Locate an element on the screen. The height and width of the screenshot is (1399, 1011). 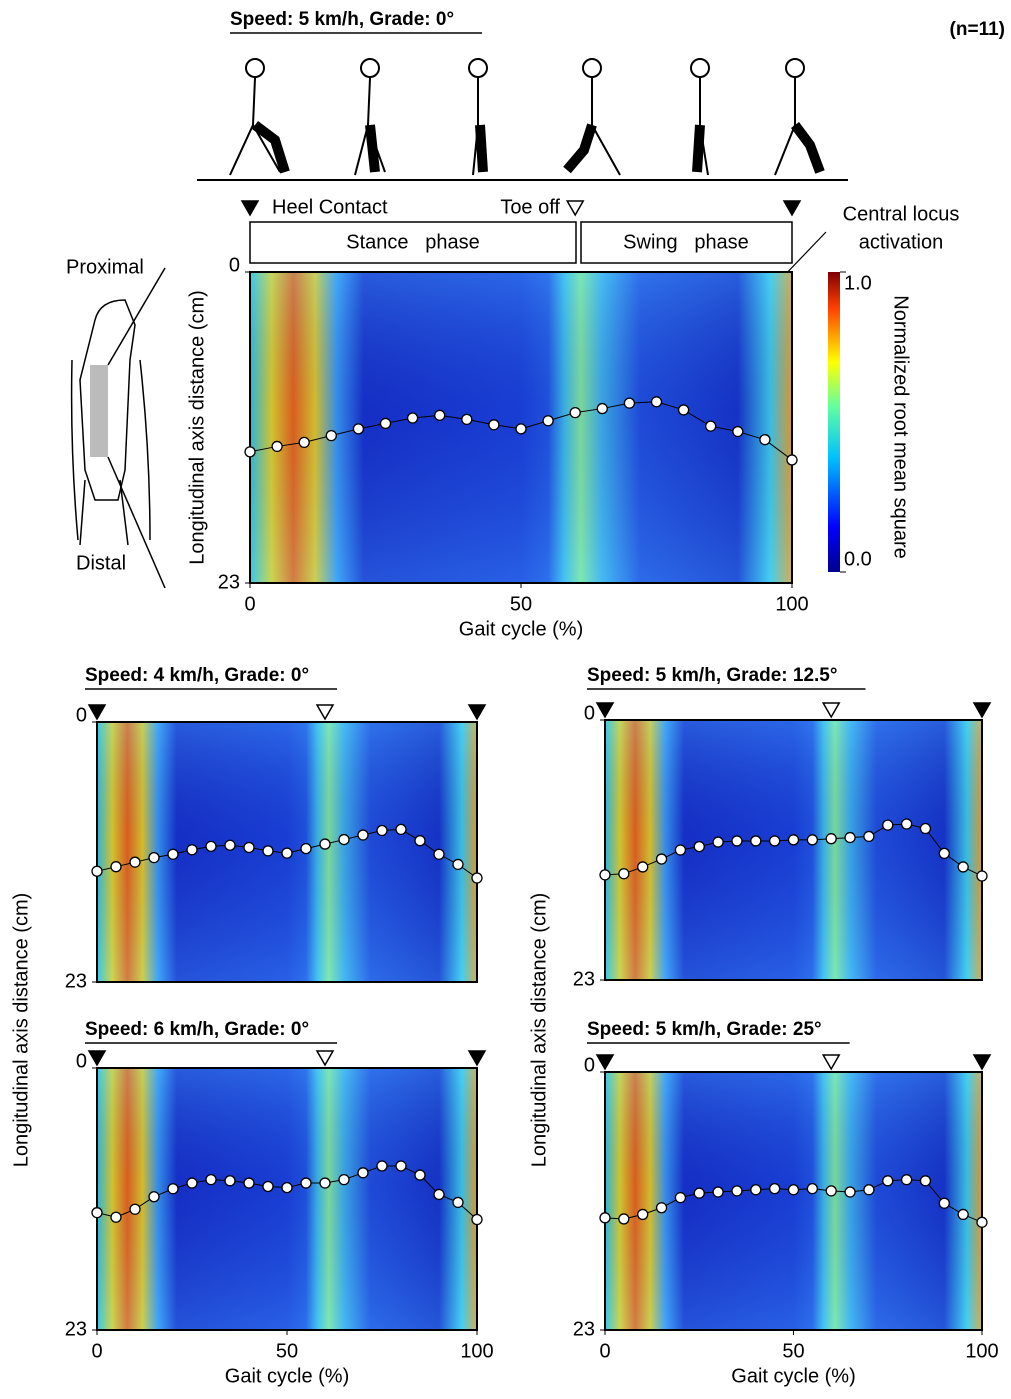
colorbar is located at coordinates (834, 422).